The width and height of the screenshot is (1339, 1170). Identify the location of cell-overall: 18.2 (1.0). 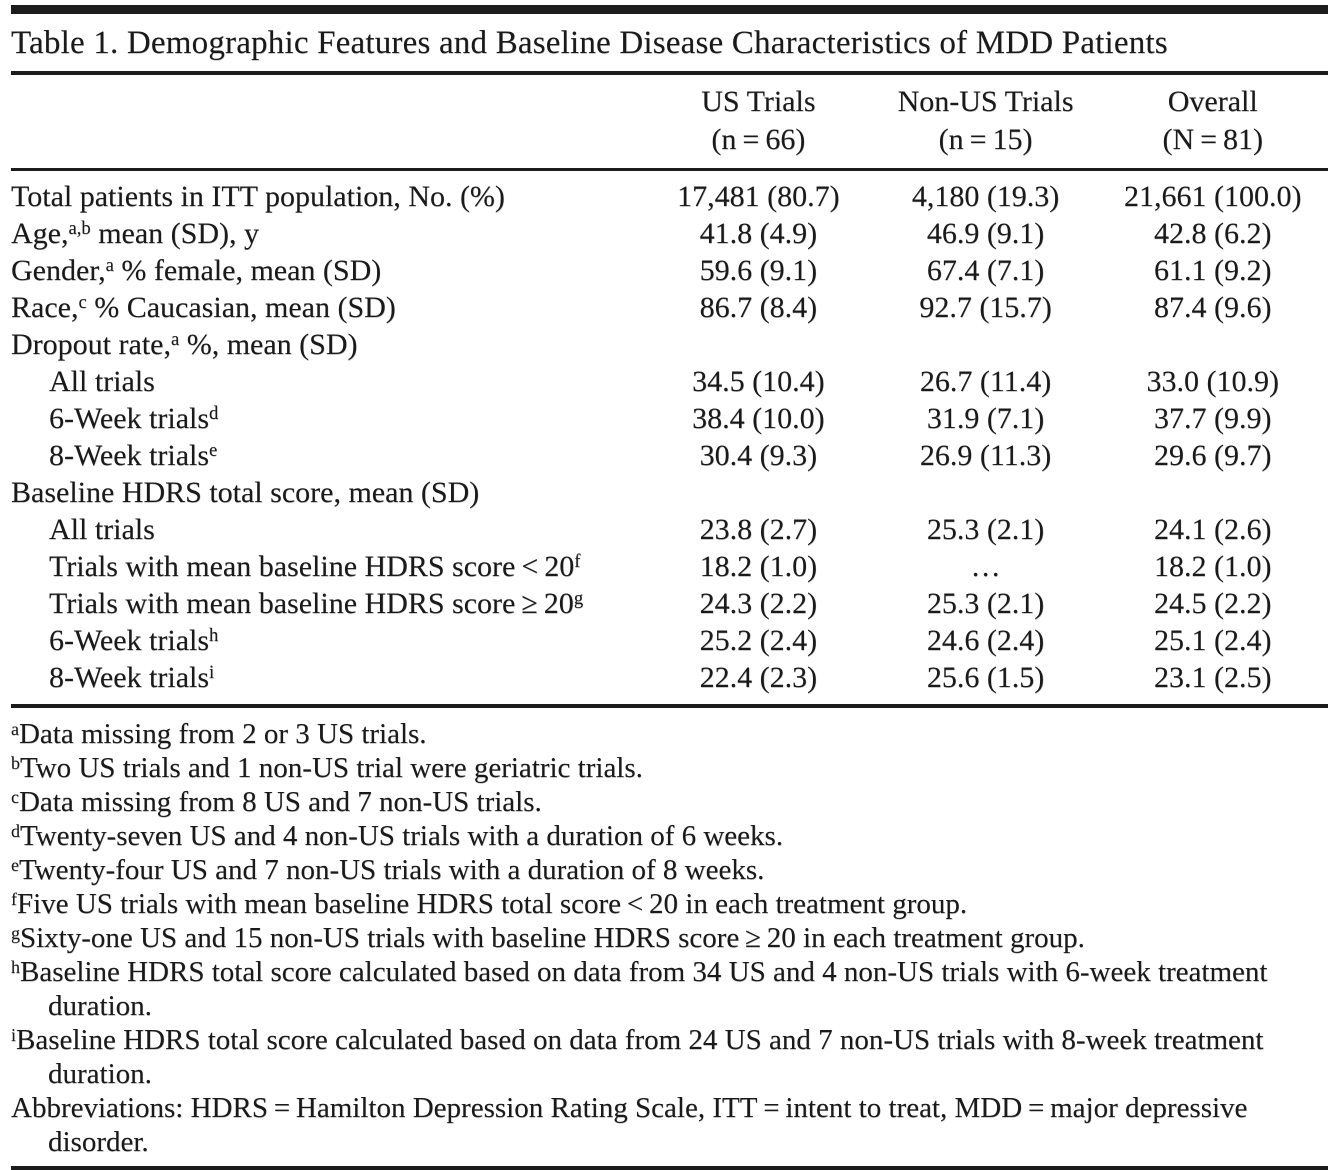
(1213, 567).